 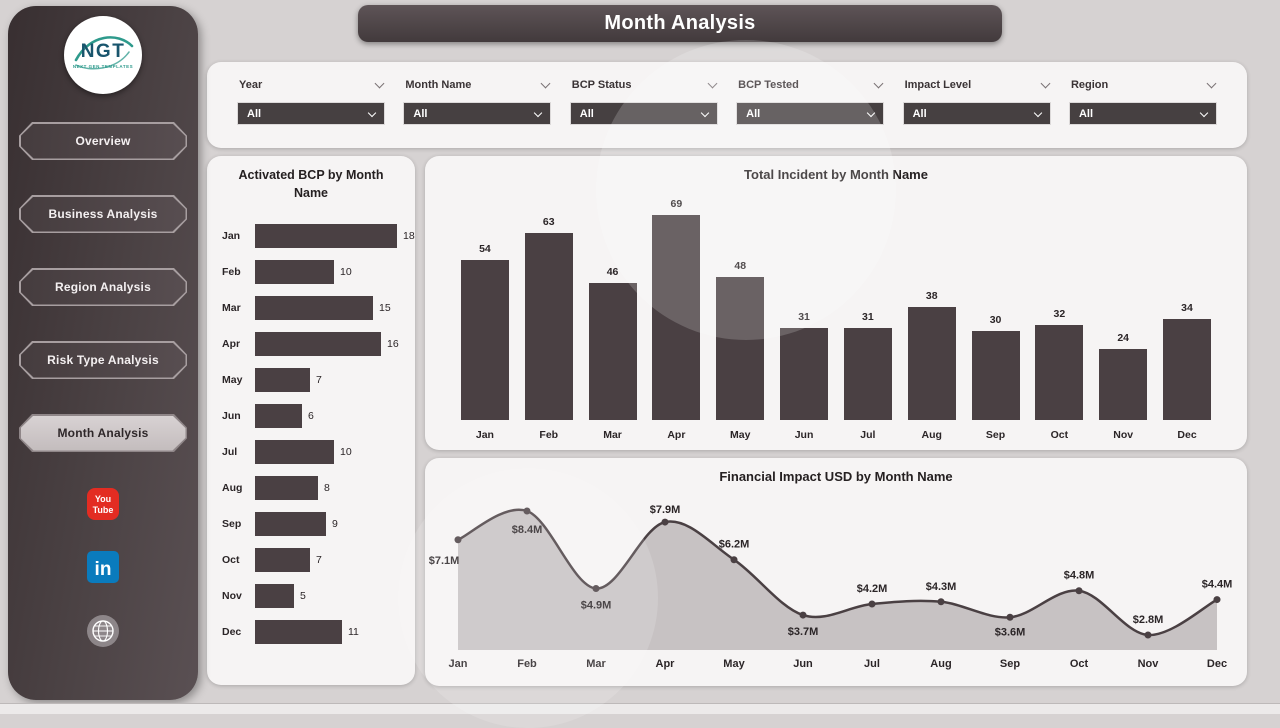 I want to click on filter-dropdown-impact-level: All, so click(x=976, y=113).